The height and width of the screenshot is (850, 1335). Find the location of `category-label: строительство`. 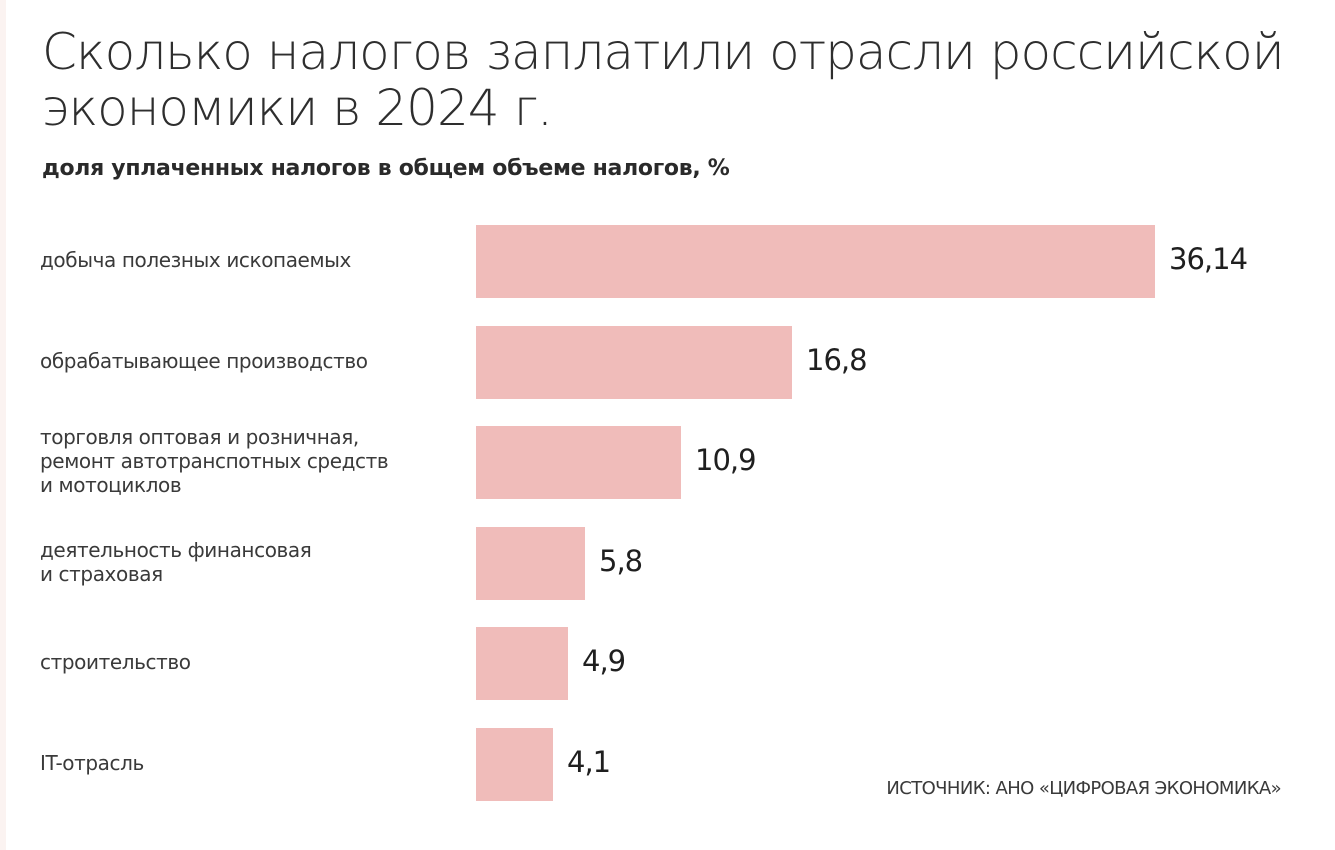

category-label: строительство is located at coordinates (115, 662).